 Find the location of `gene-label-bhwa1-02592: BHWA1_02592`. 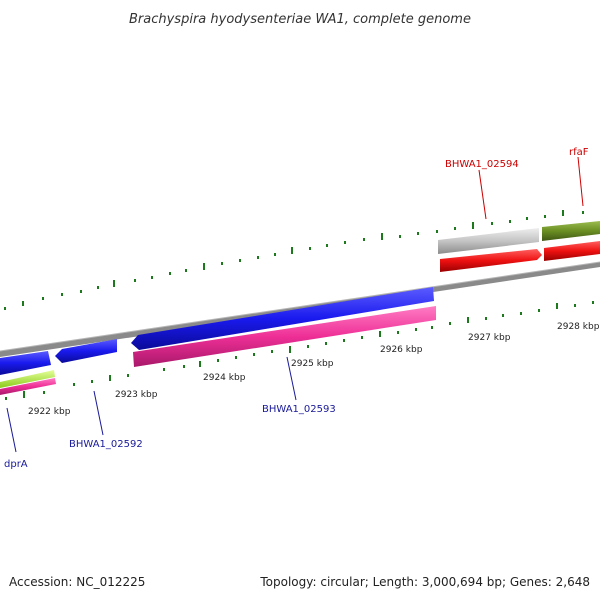

gene-label-bhwa1-02592: BHWA1_02592 is located at coordinates (106, 444).